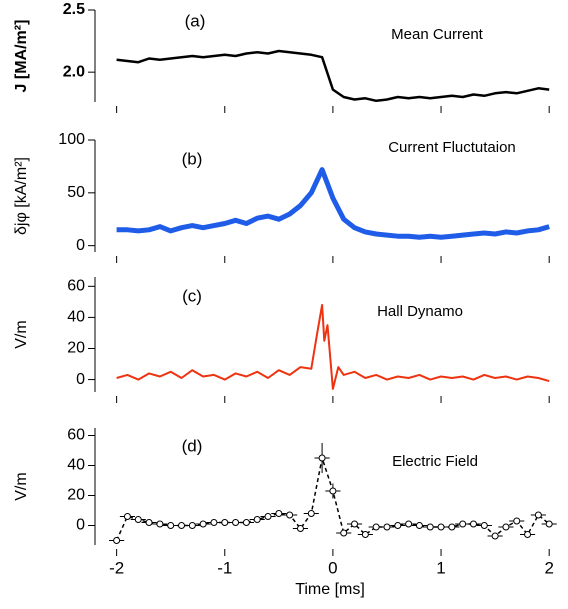  Describe the element at coordinates (435, 461) in the screenshot. I see `panel-title: Electric Field` at that location.